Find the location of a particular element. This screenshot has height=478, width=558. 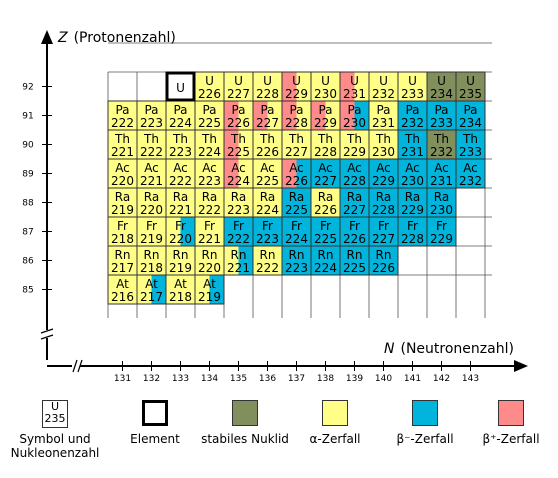

legend-key-label-line2: Nukleonenzahl is located at coordinates (55, 453).